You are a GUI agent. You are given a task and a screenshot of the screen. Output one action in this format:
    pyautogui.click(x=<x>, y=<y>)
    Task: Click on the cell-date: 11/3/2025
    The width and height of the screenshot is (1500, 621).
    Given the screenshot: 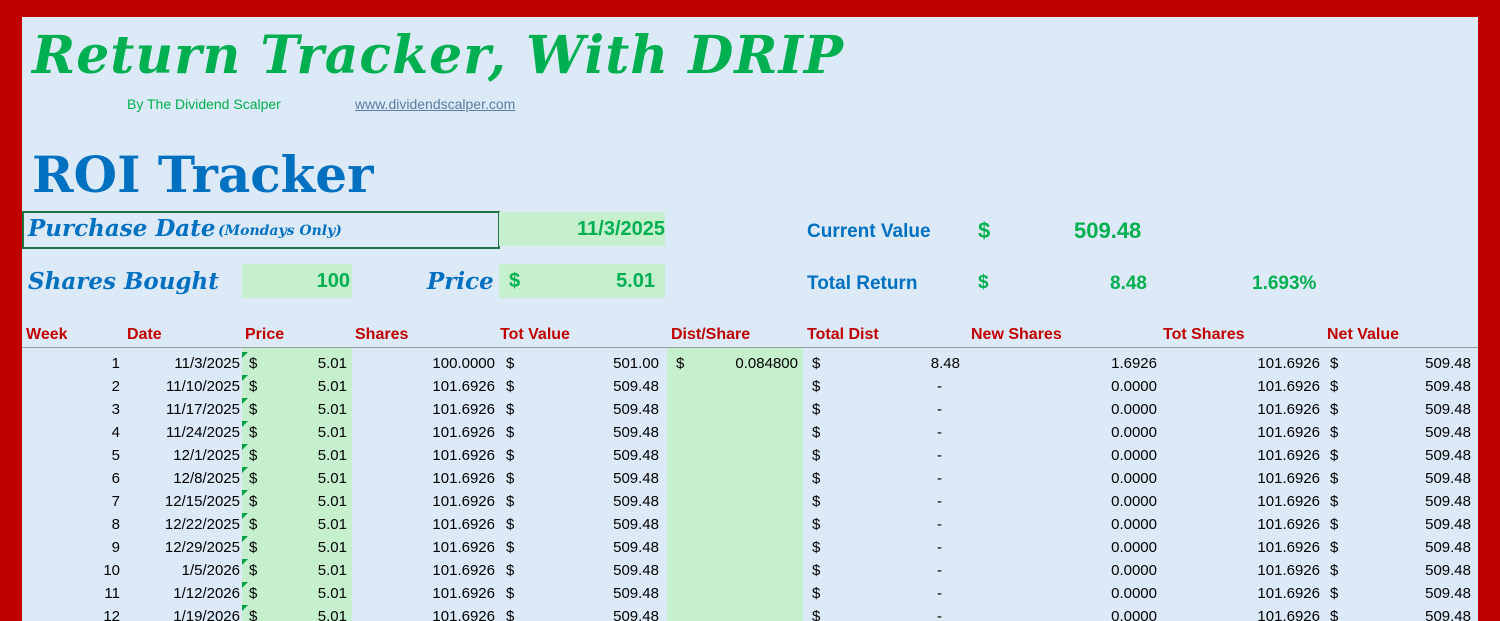 What is the action you would take?
    pyautogui.click(x=207, y=363)
    